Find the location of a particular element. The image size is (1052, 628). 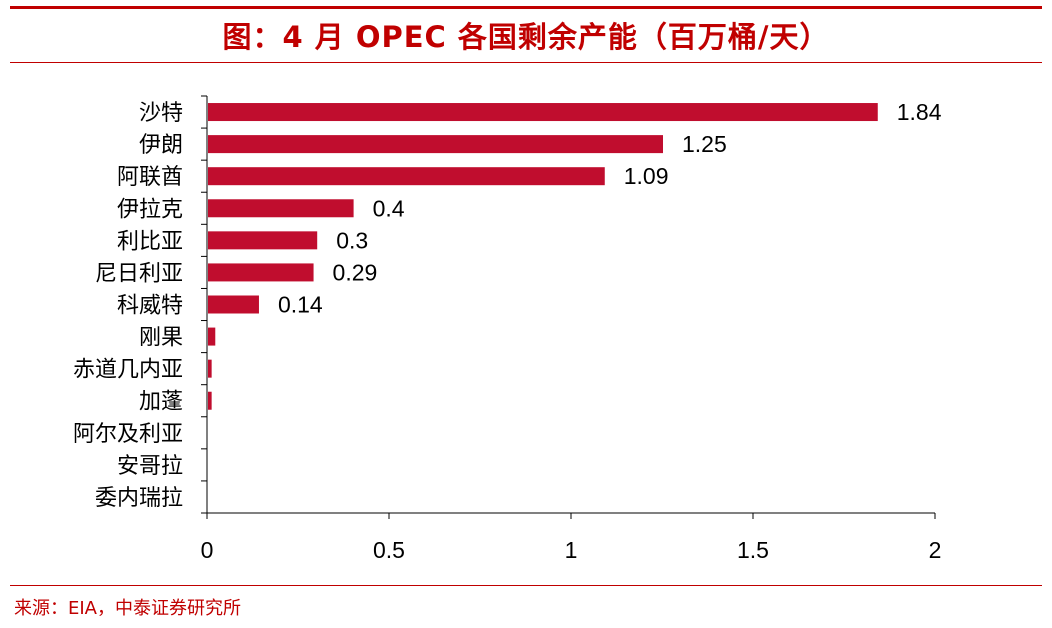

source-note: 来源：EIA，中泰证券研究所 is located at coordinates (127, 608).